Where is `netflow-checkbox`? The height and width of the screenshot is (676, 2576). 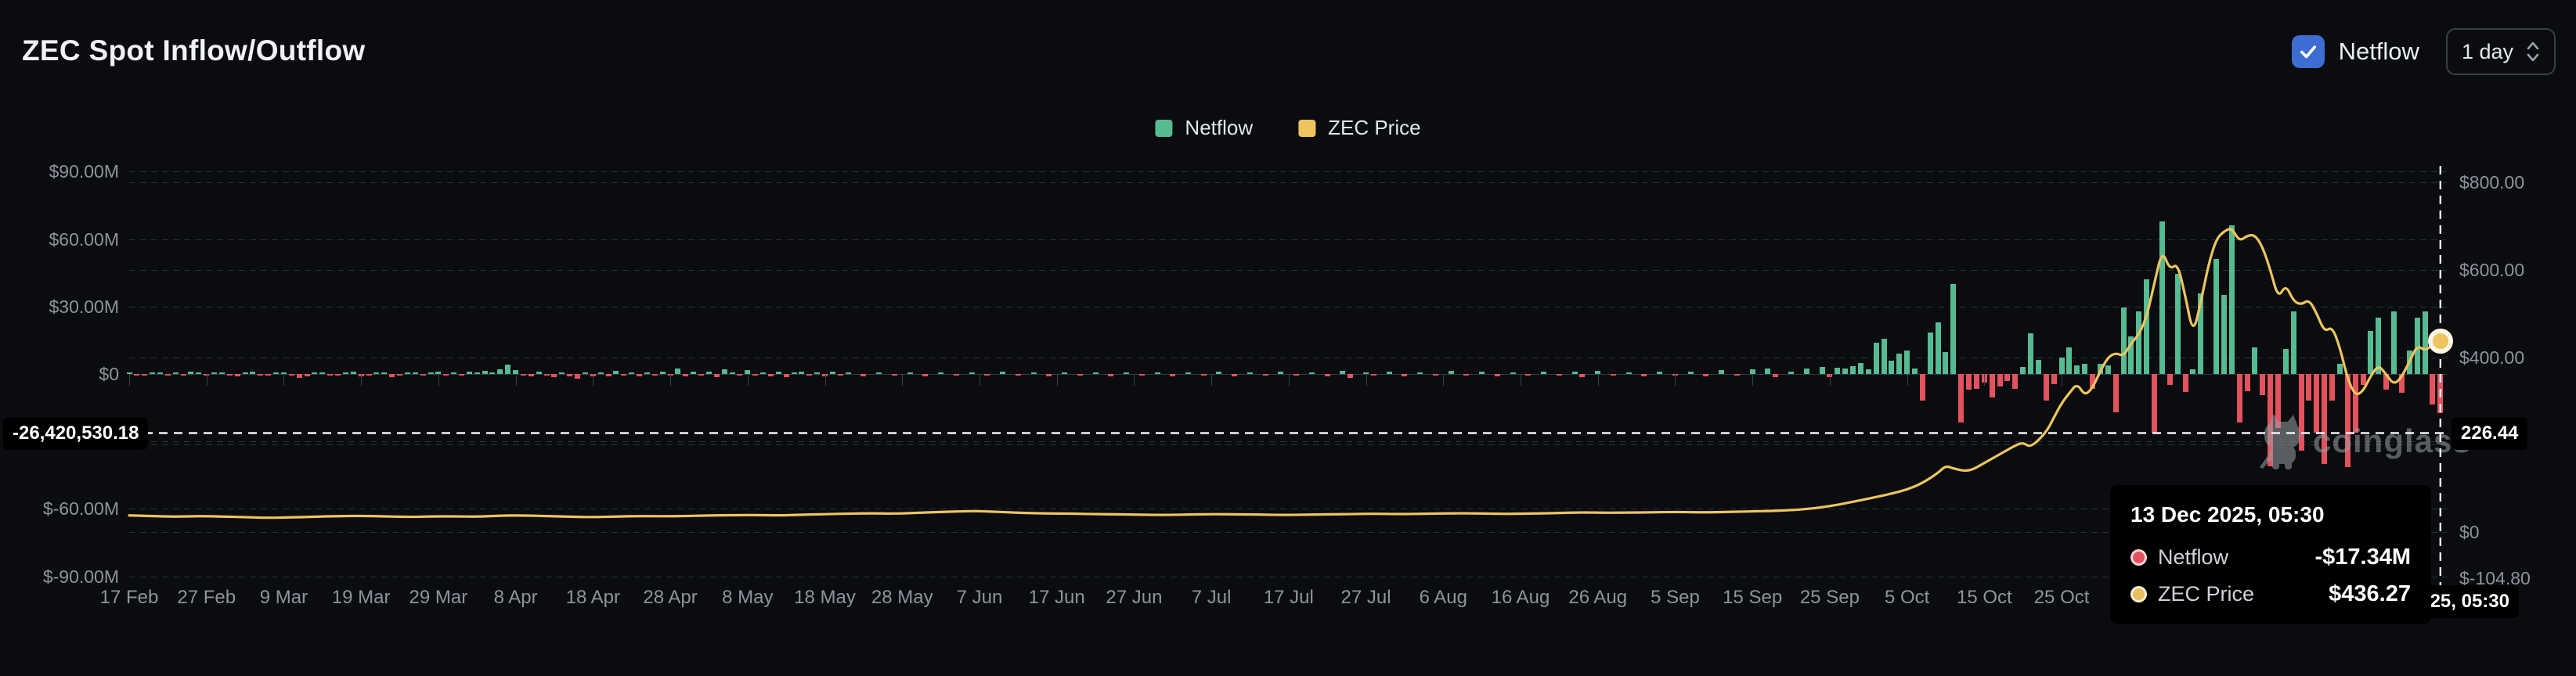
netflow-checkbox is located at coordinates (2308, 52).